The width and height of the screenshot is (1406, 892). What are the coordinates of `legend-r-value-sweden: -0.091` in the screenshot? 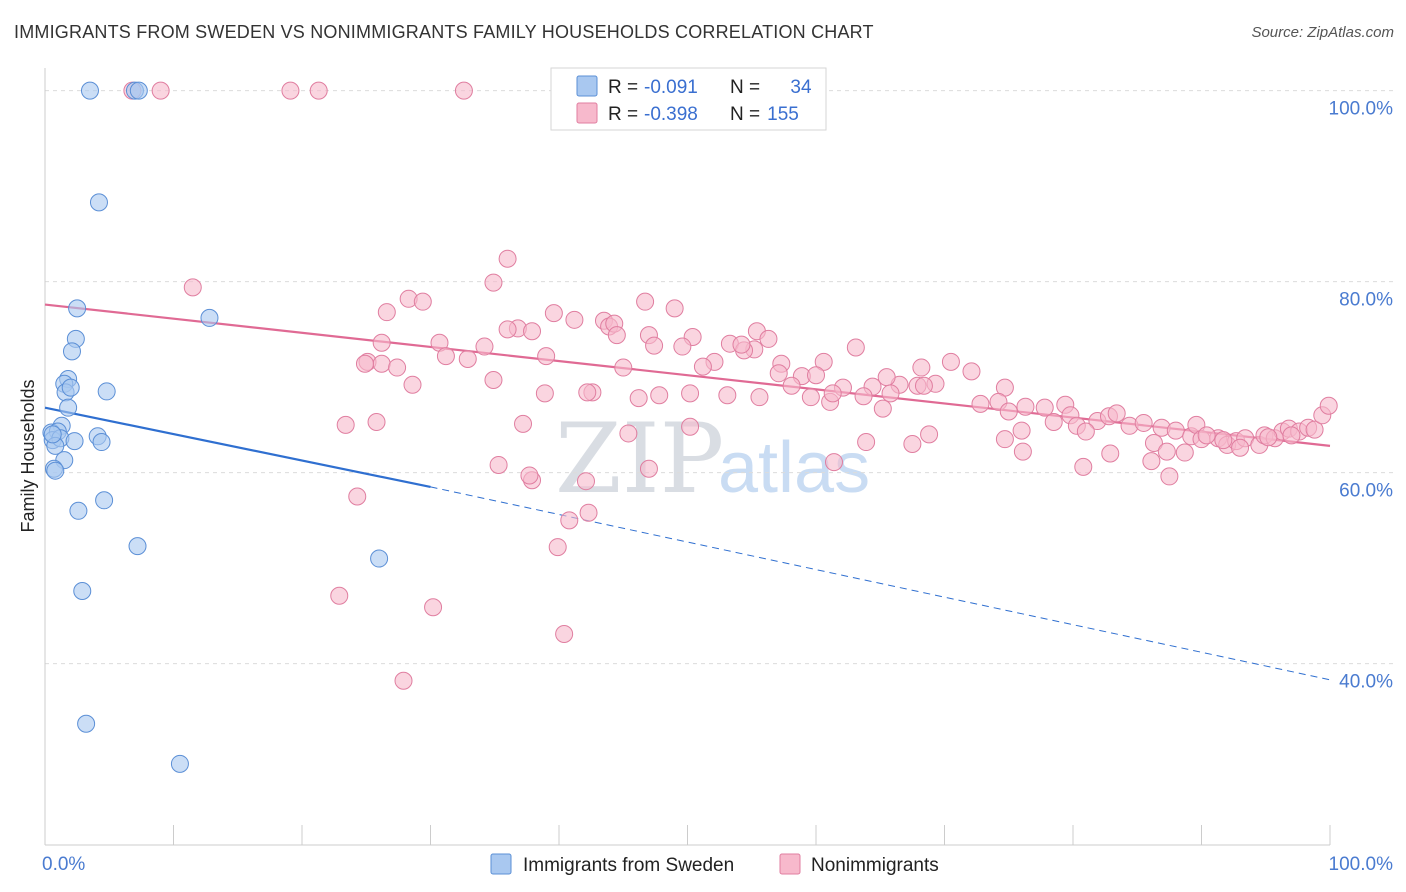 It's located at (671, 87).